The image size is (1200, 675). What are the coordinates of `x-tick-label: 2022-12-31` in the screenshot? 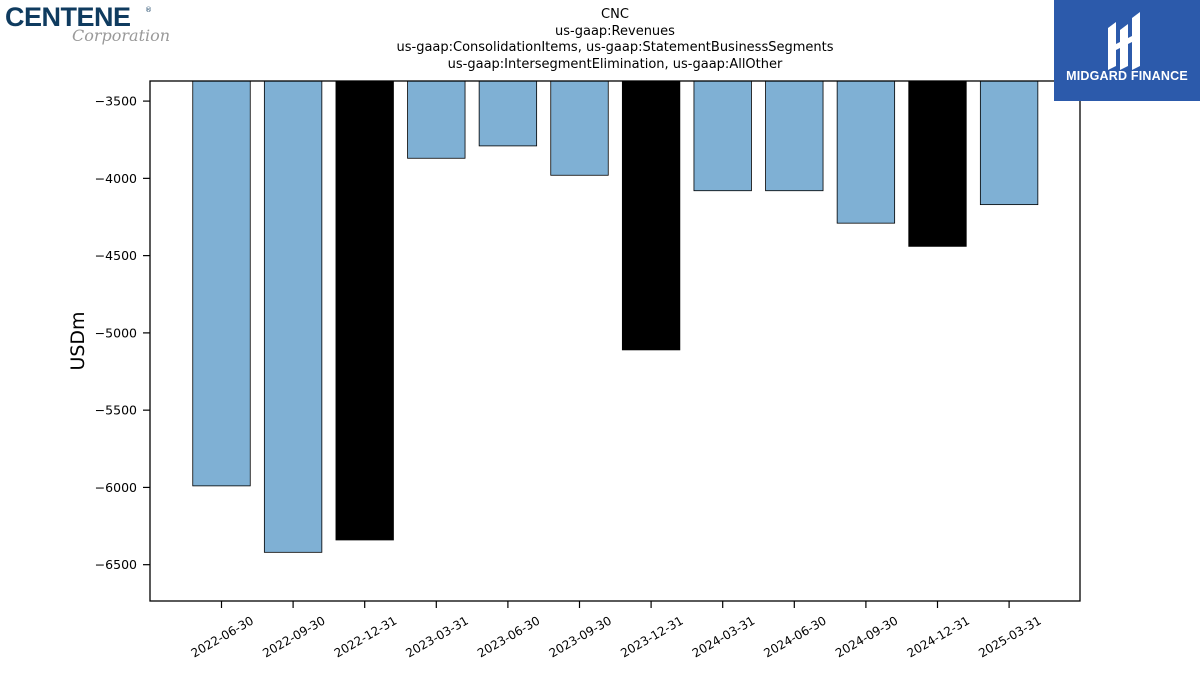 It's located at (365, 636).